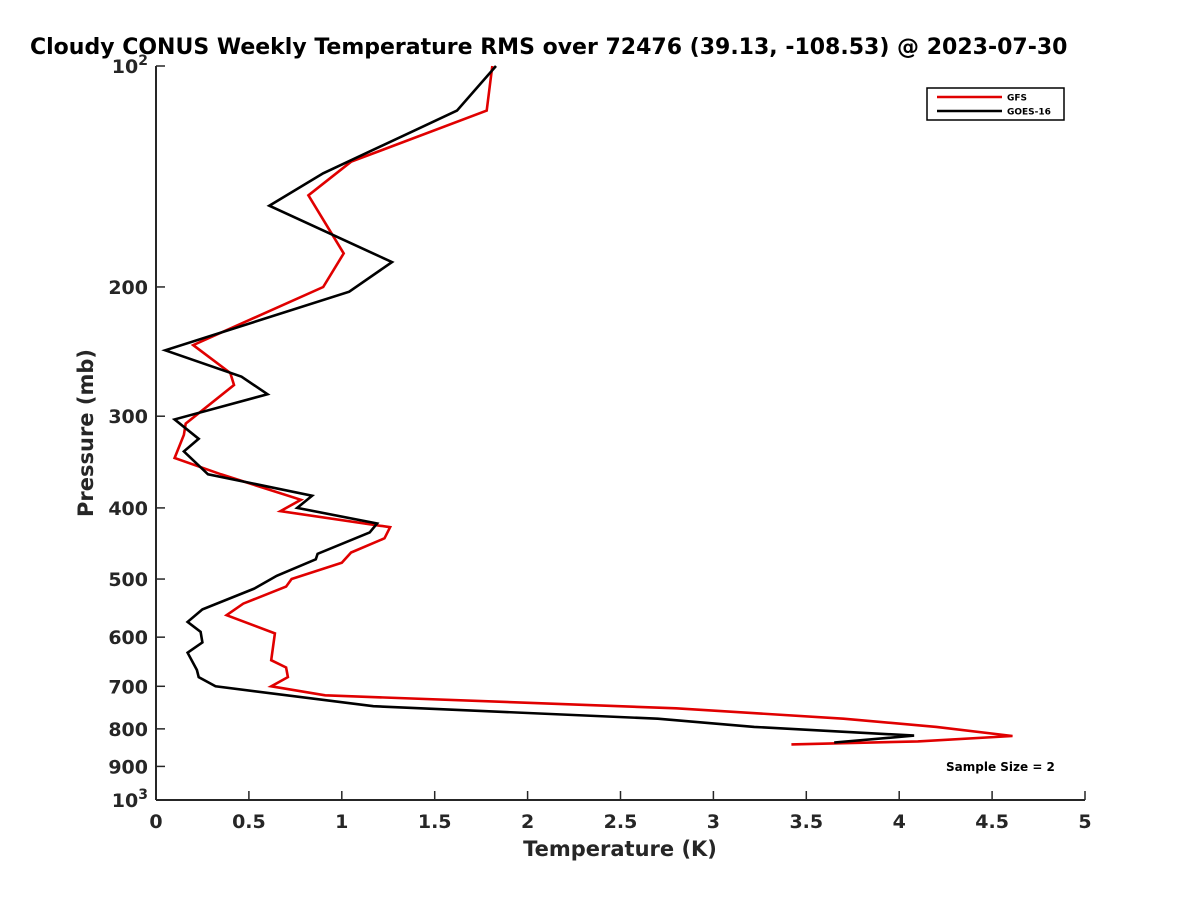 The height and width of the screenshot is (900, 1200). I want to click on x-tick-label: 2, so click(527, 822).